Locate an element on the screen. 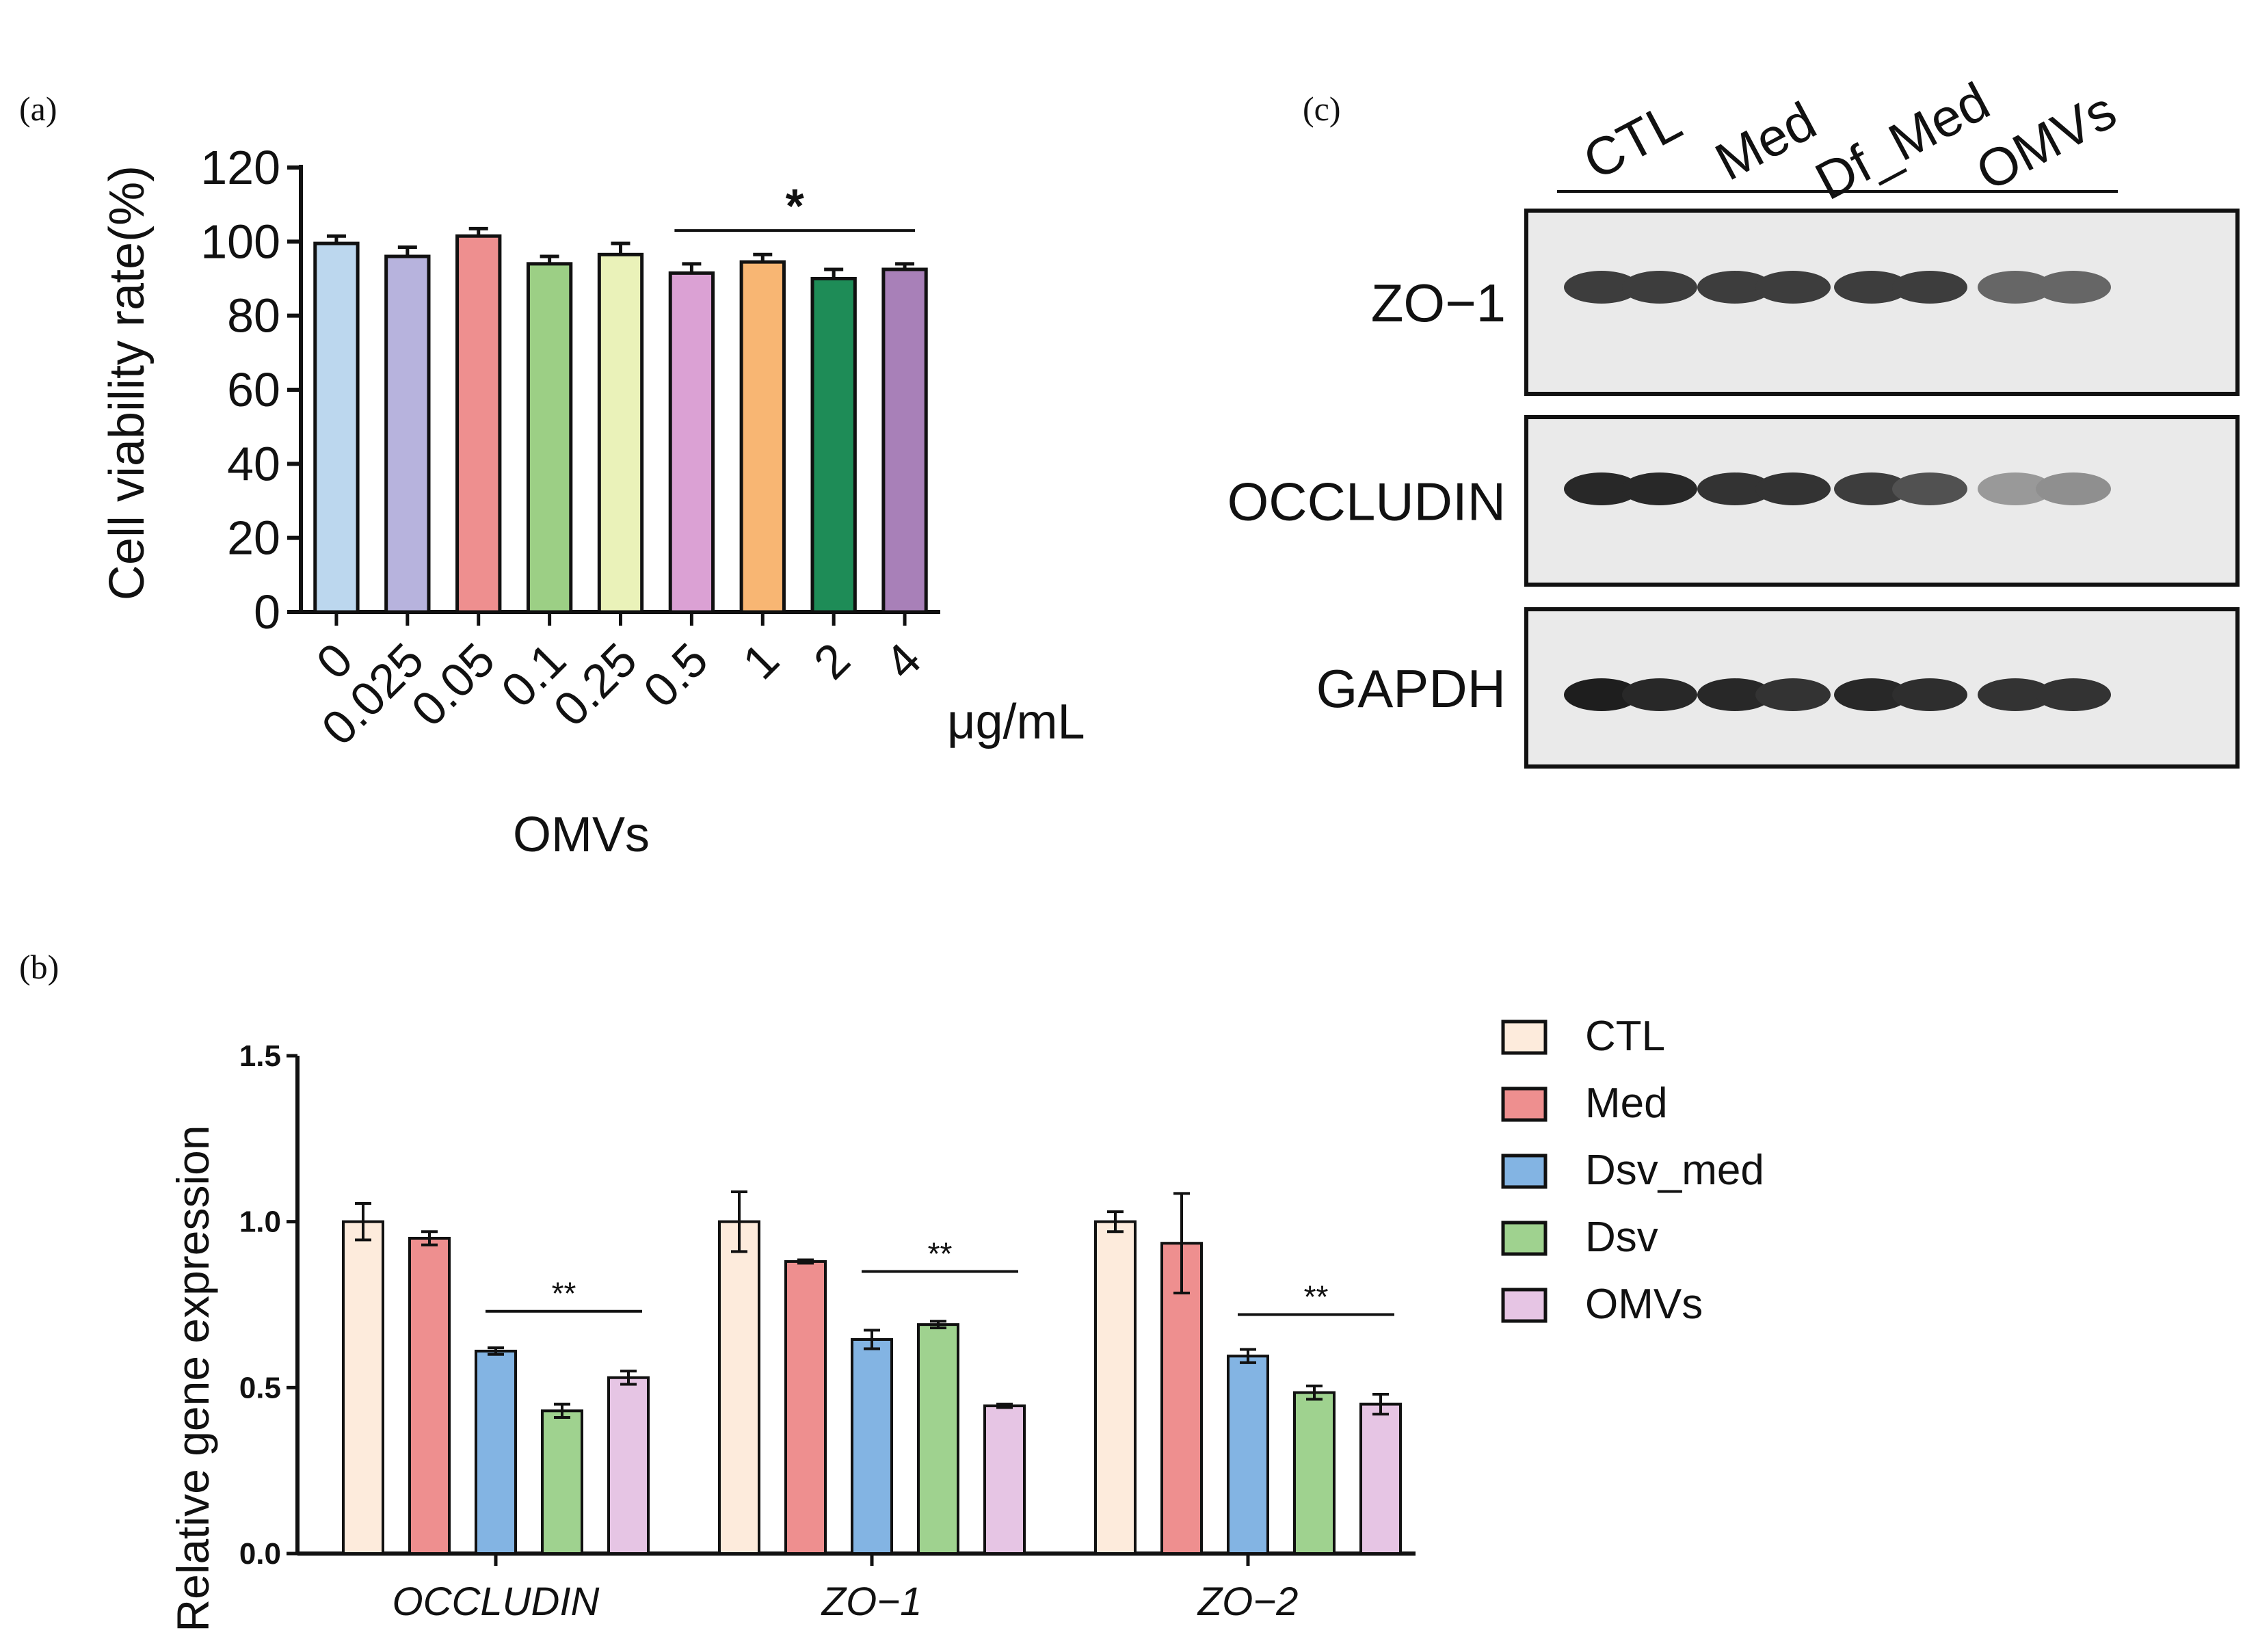 The height and width of the screenshot is (1652, 2258). panel-a-xtick-label: 0.05 is located at coordinates (453, 684).